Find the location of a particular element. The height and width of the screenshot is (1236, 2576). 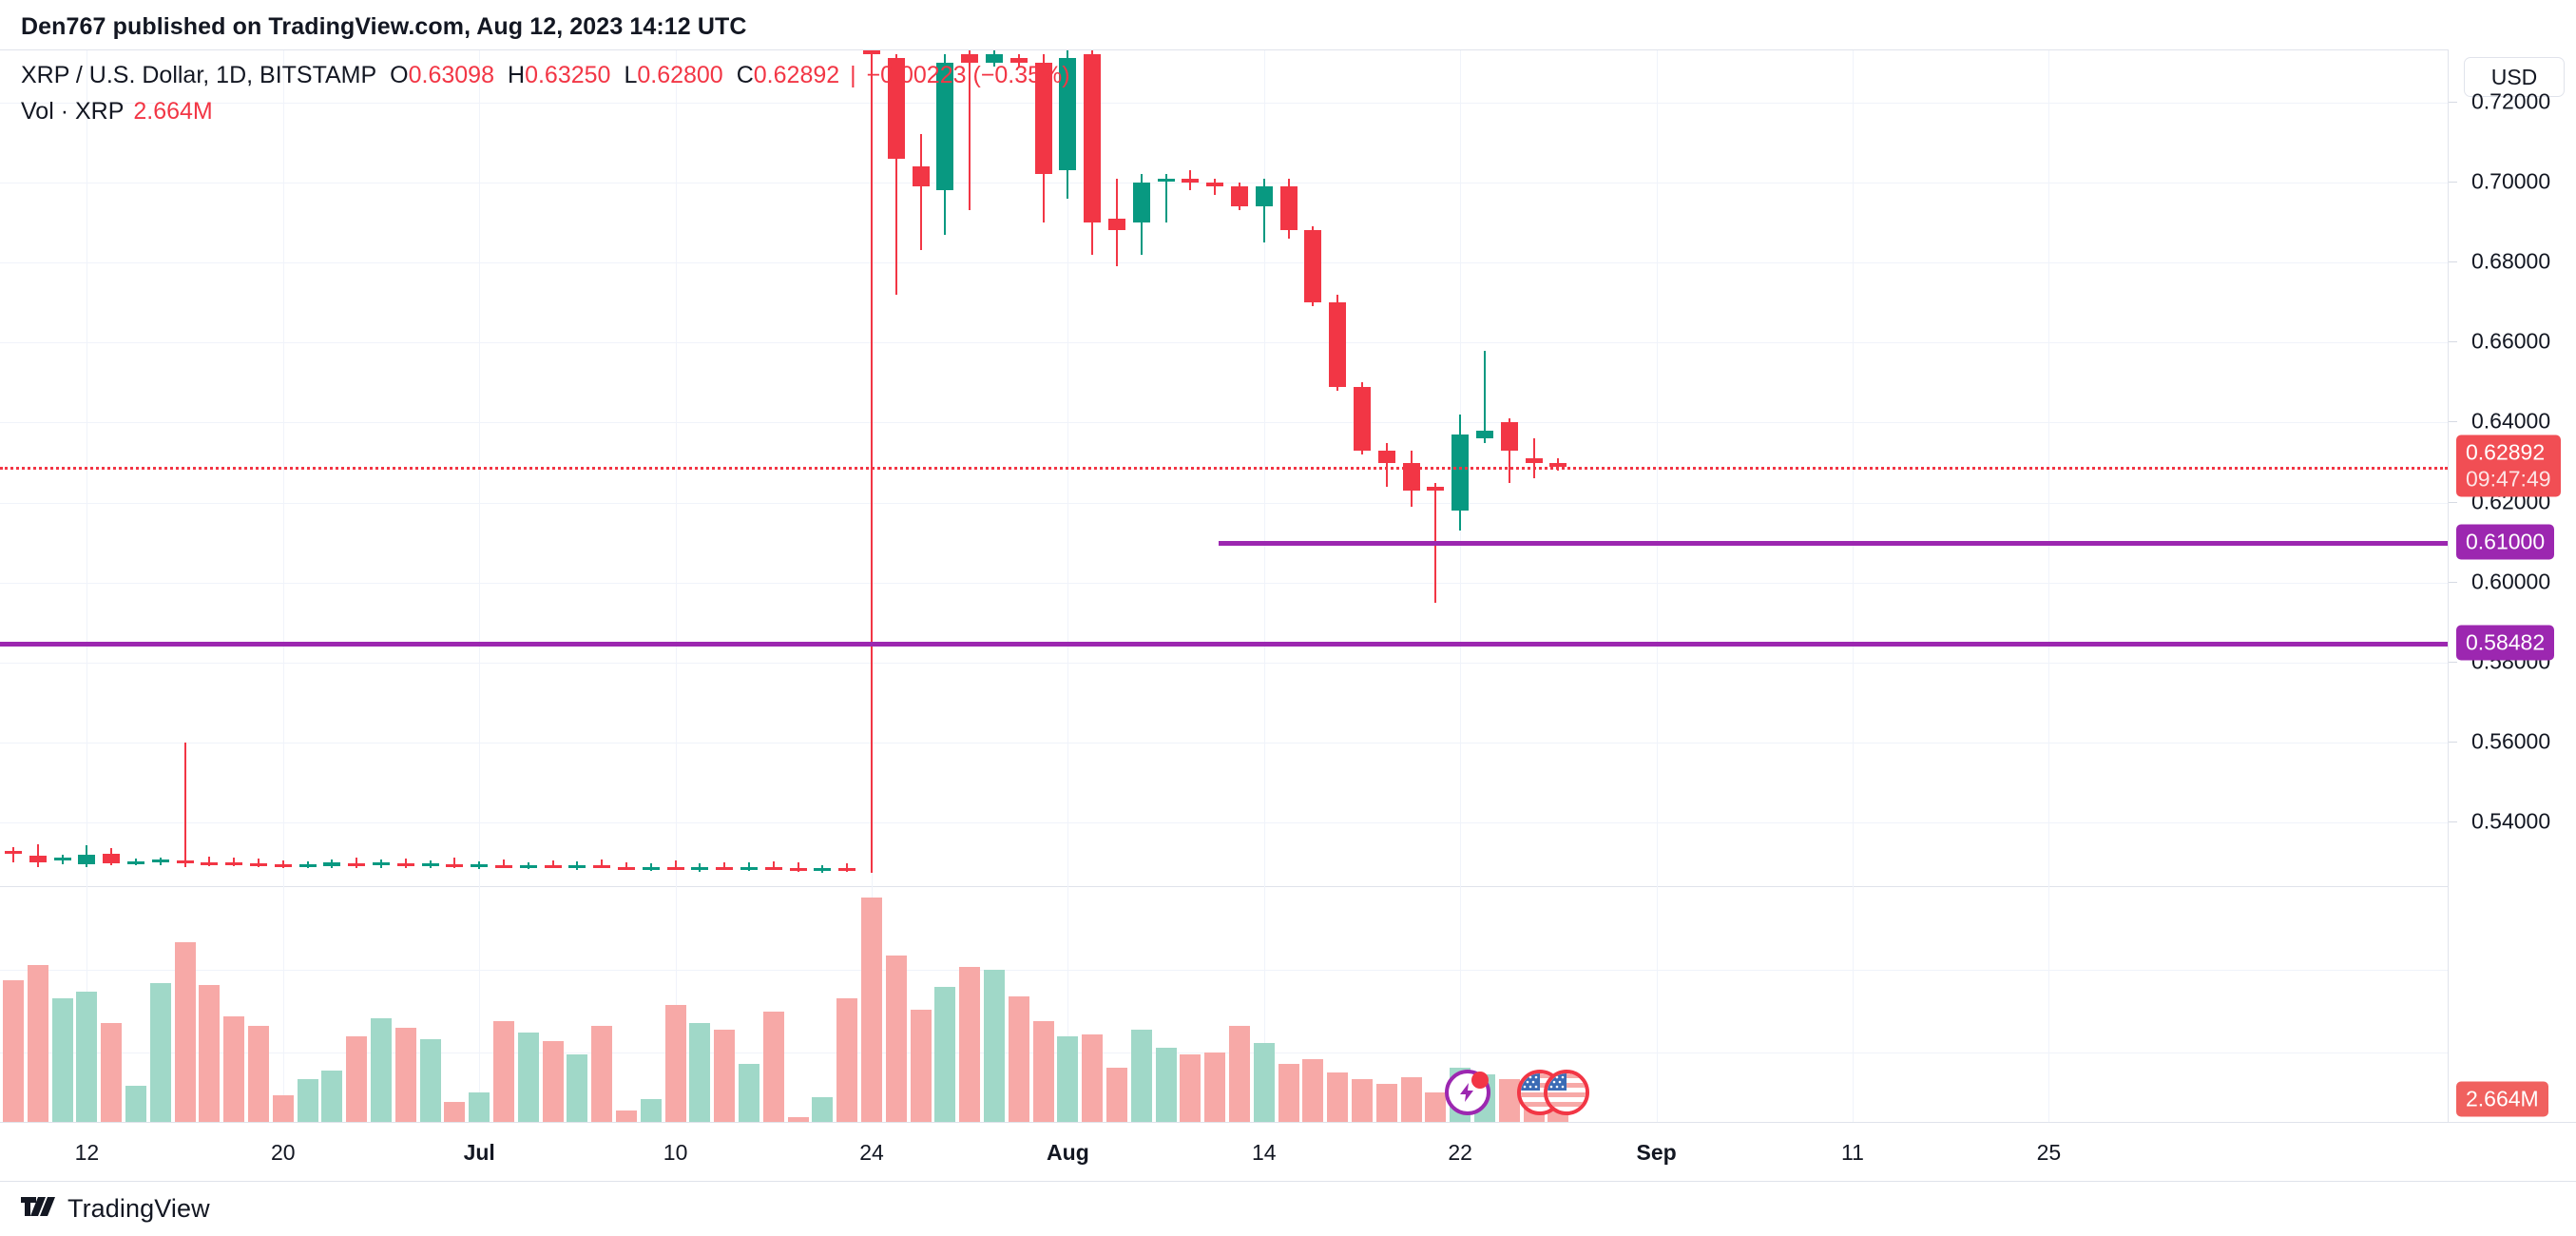

price-tick-label: 0.68000 is located at coordinates (2511, 261).